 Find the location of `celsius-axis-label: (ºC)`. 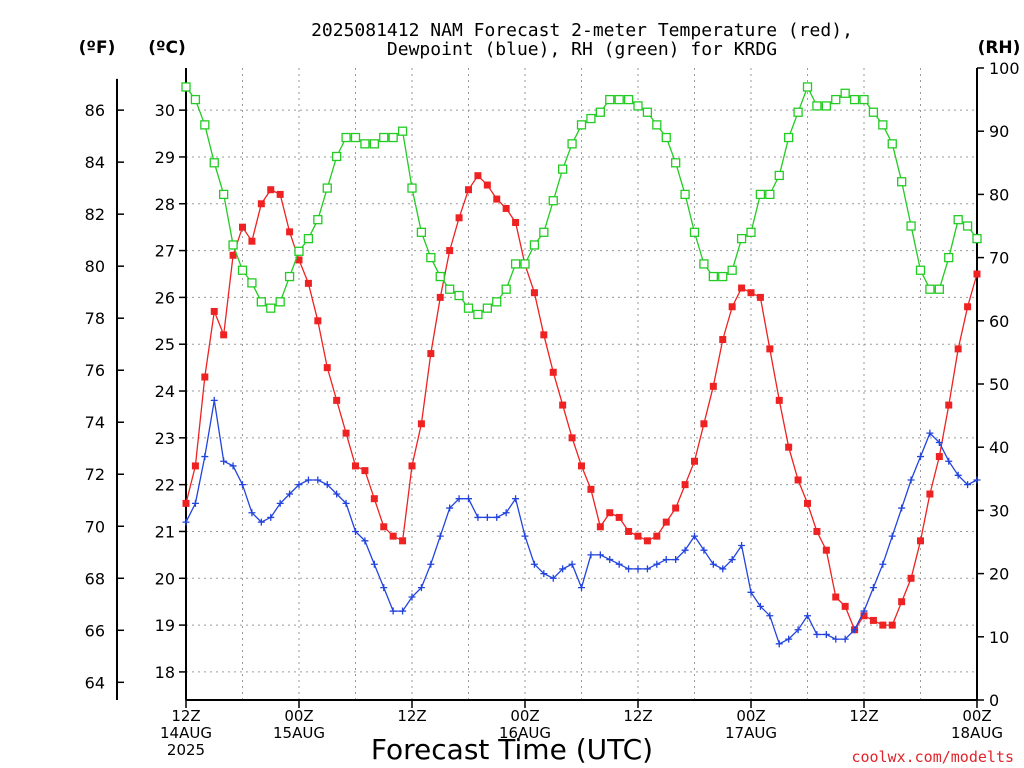

celsius-axis-label: (ºC) is located at coordinates (167, 48).